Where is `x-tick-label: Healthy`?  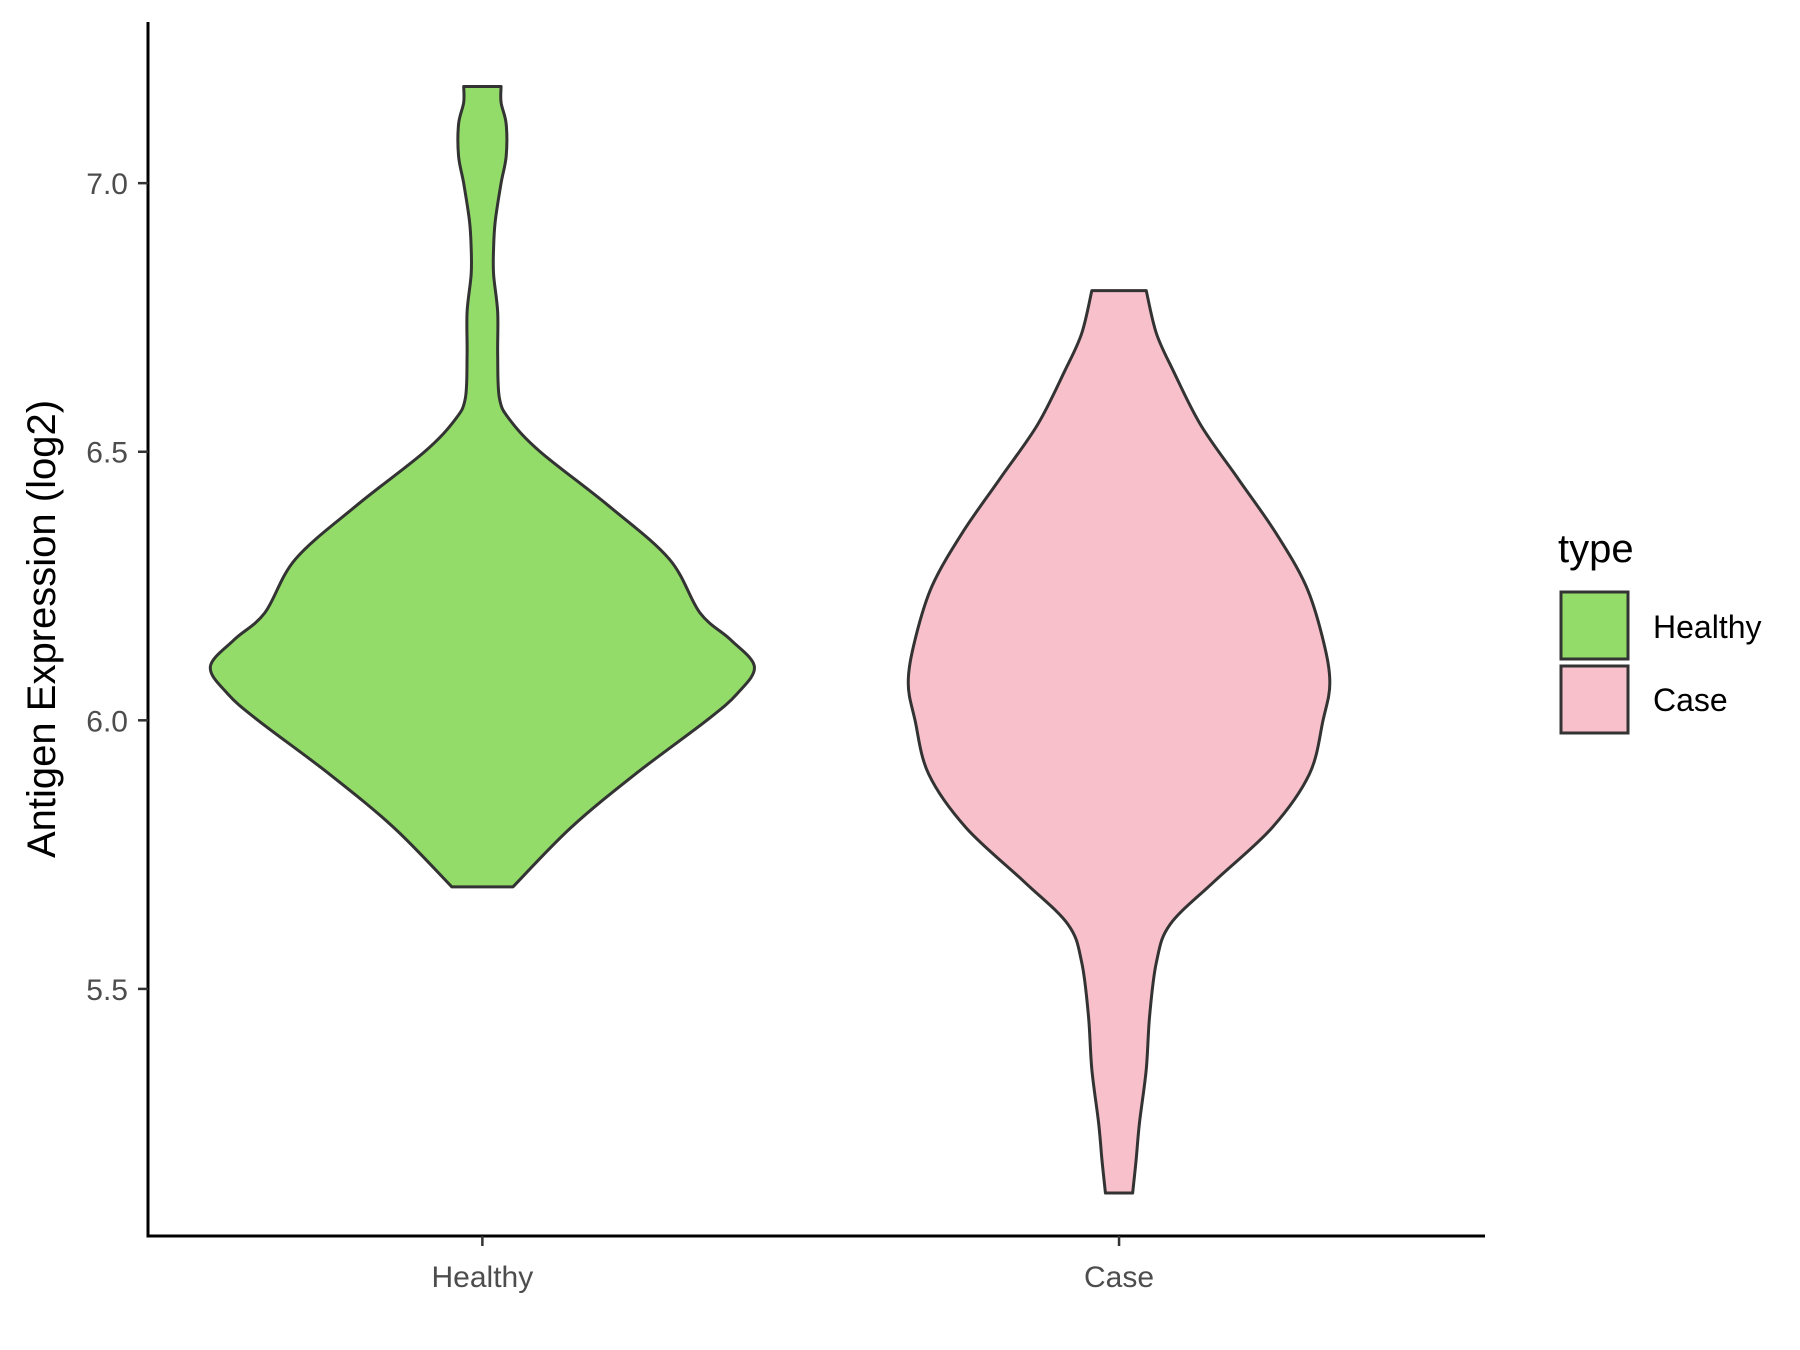 x-tick-label: Healthy is located at coordinates (483, 1277).